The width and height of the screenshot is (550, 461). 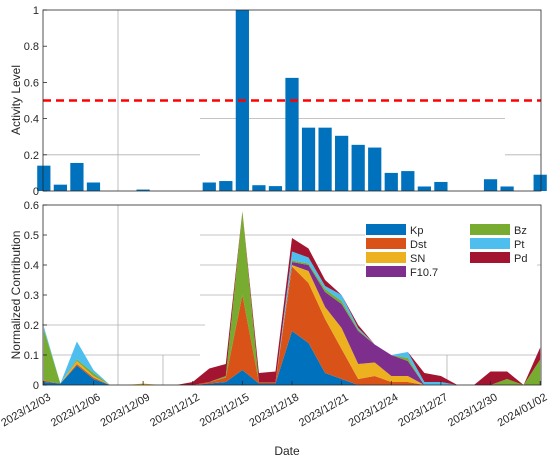 What do you see at coordinates (386, 257) in the screenshot?
I see `legend-swatch-sn` at bounding box center [386, 257].